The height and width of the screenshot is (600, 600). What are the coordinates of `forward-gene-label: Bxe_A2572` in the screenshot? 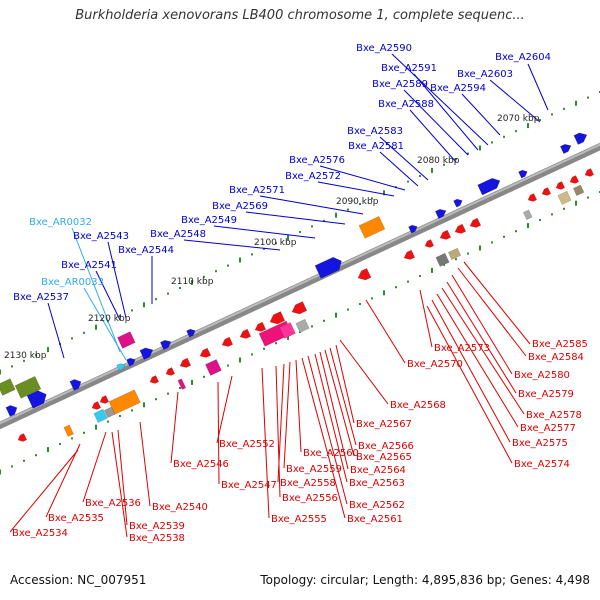 It's located at (313, 176).